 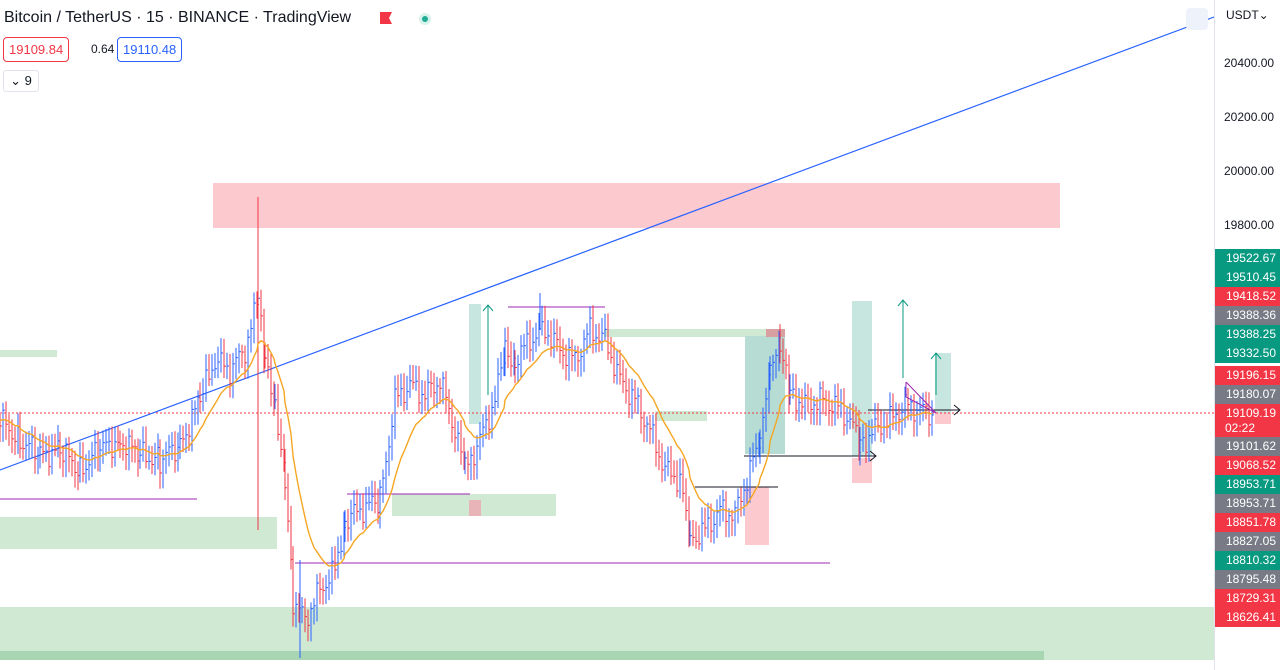 What do you see at coordinates (386, 18) in the screenshot?
I see `flag-icon` at bounding box center [386, 18].